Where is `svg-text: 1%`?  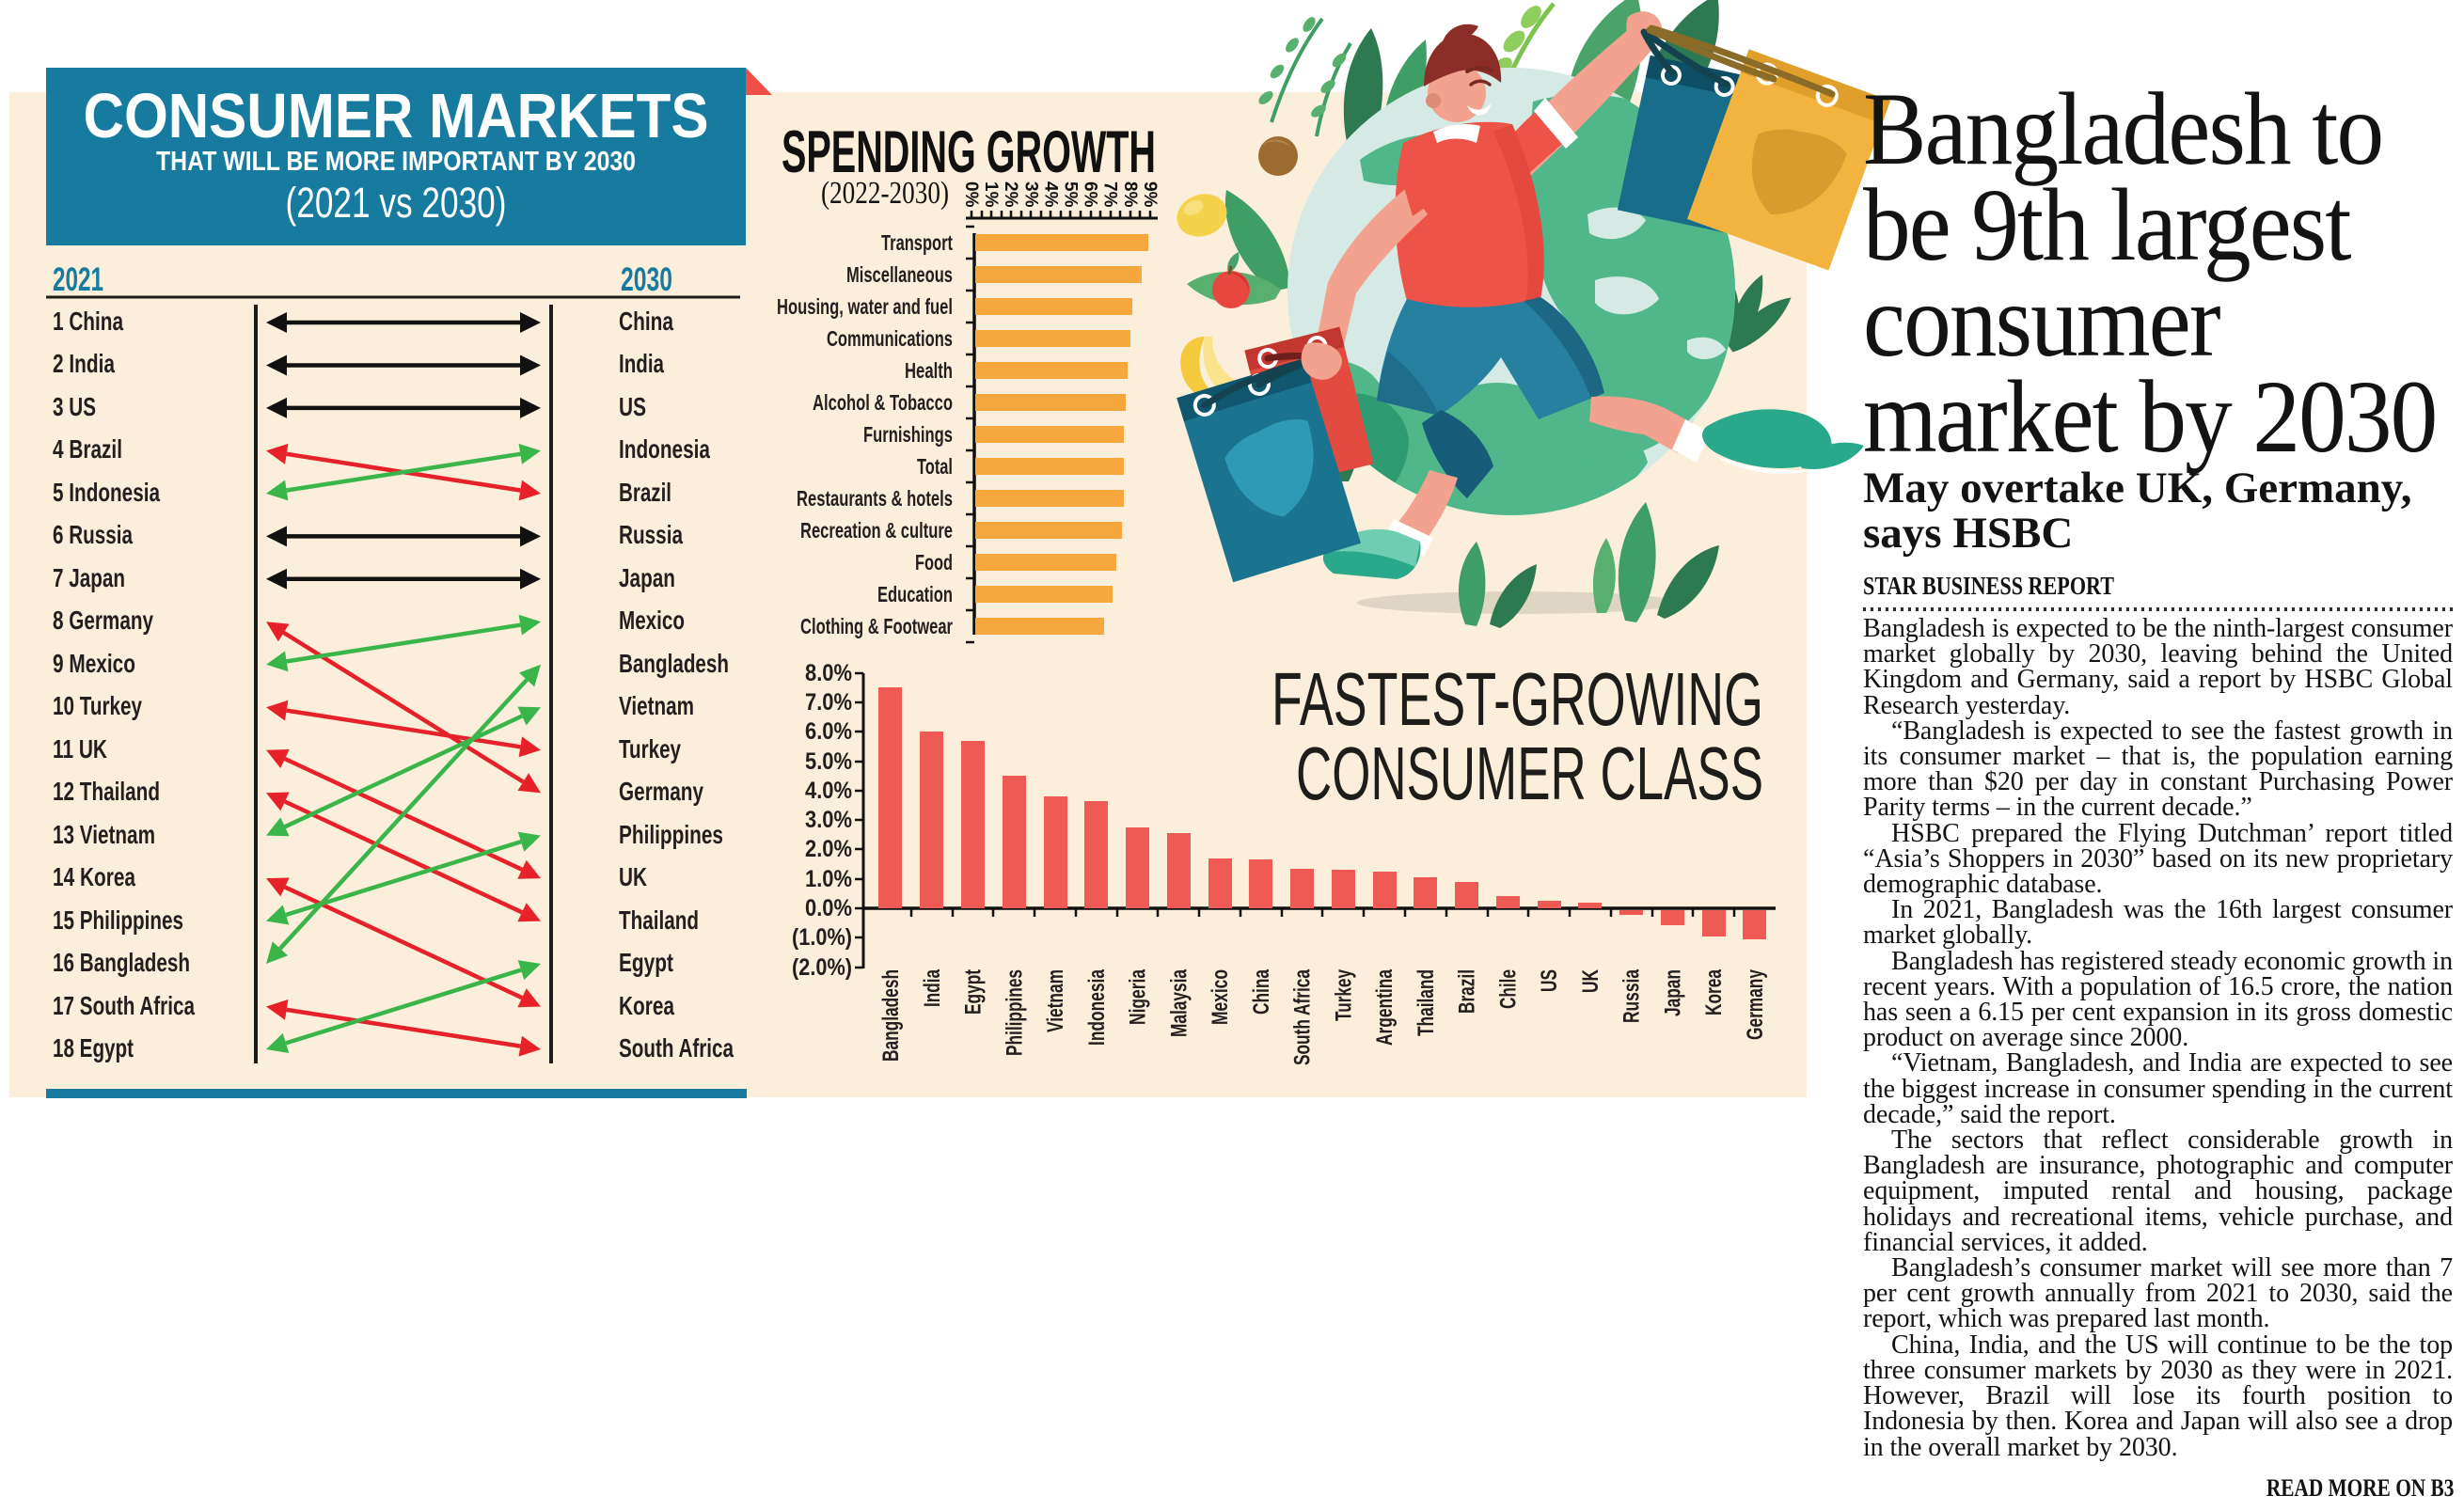 svg-text: 1% is located at coordinates (991, 194).